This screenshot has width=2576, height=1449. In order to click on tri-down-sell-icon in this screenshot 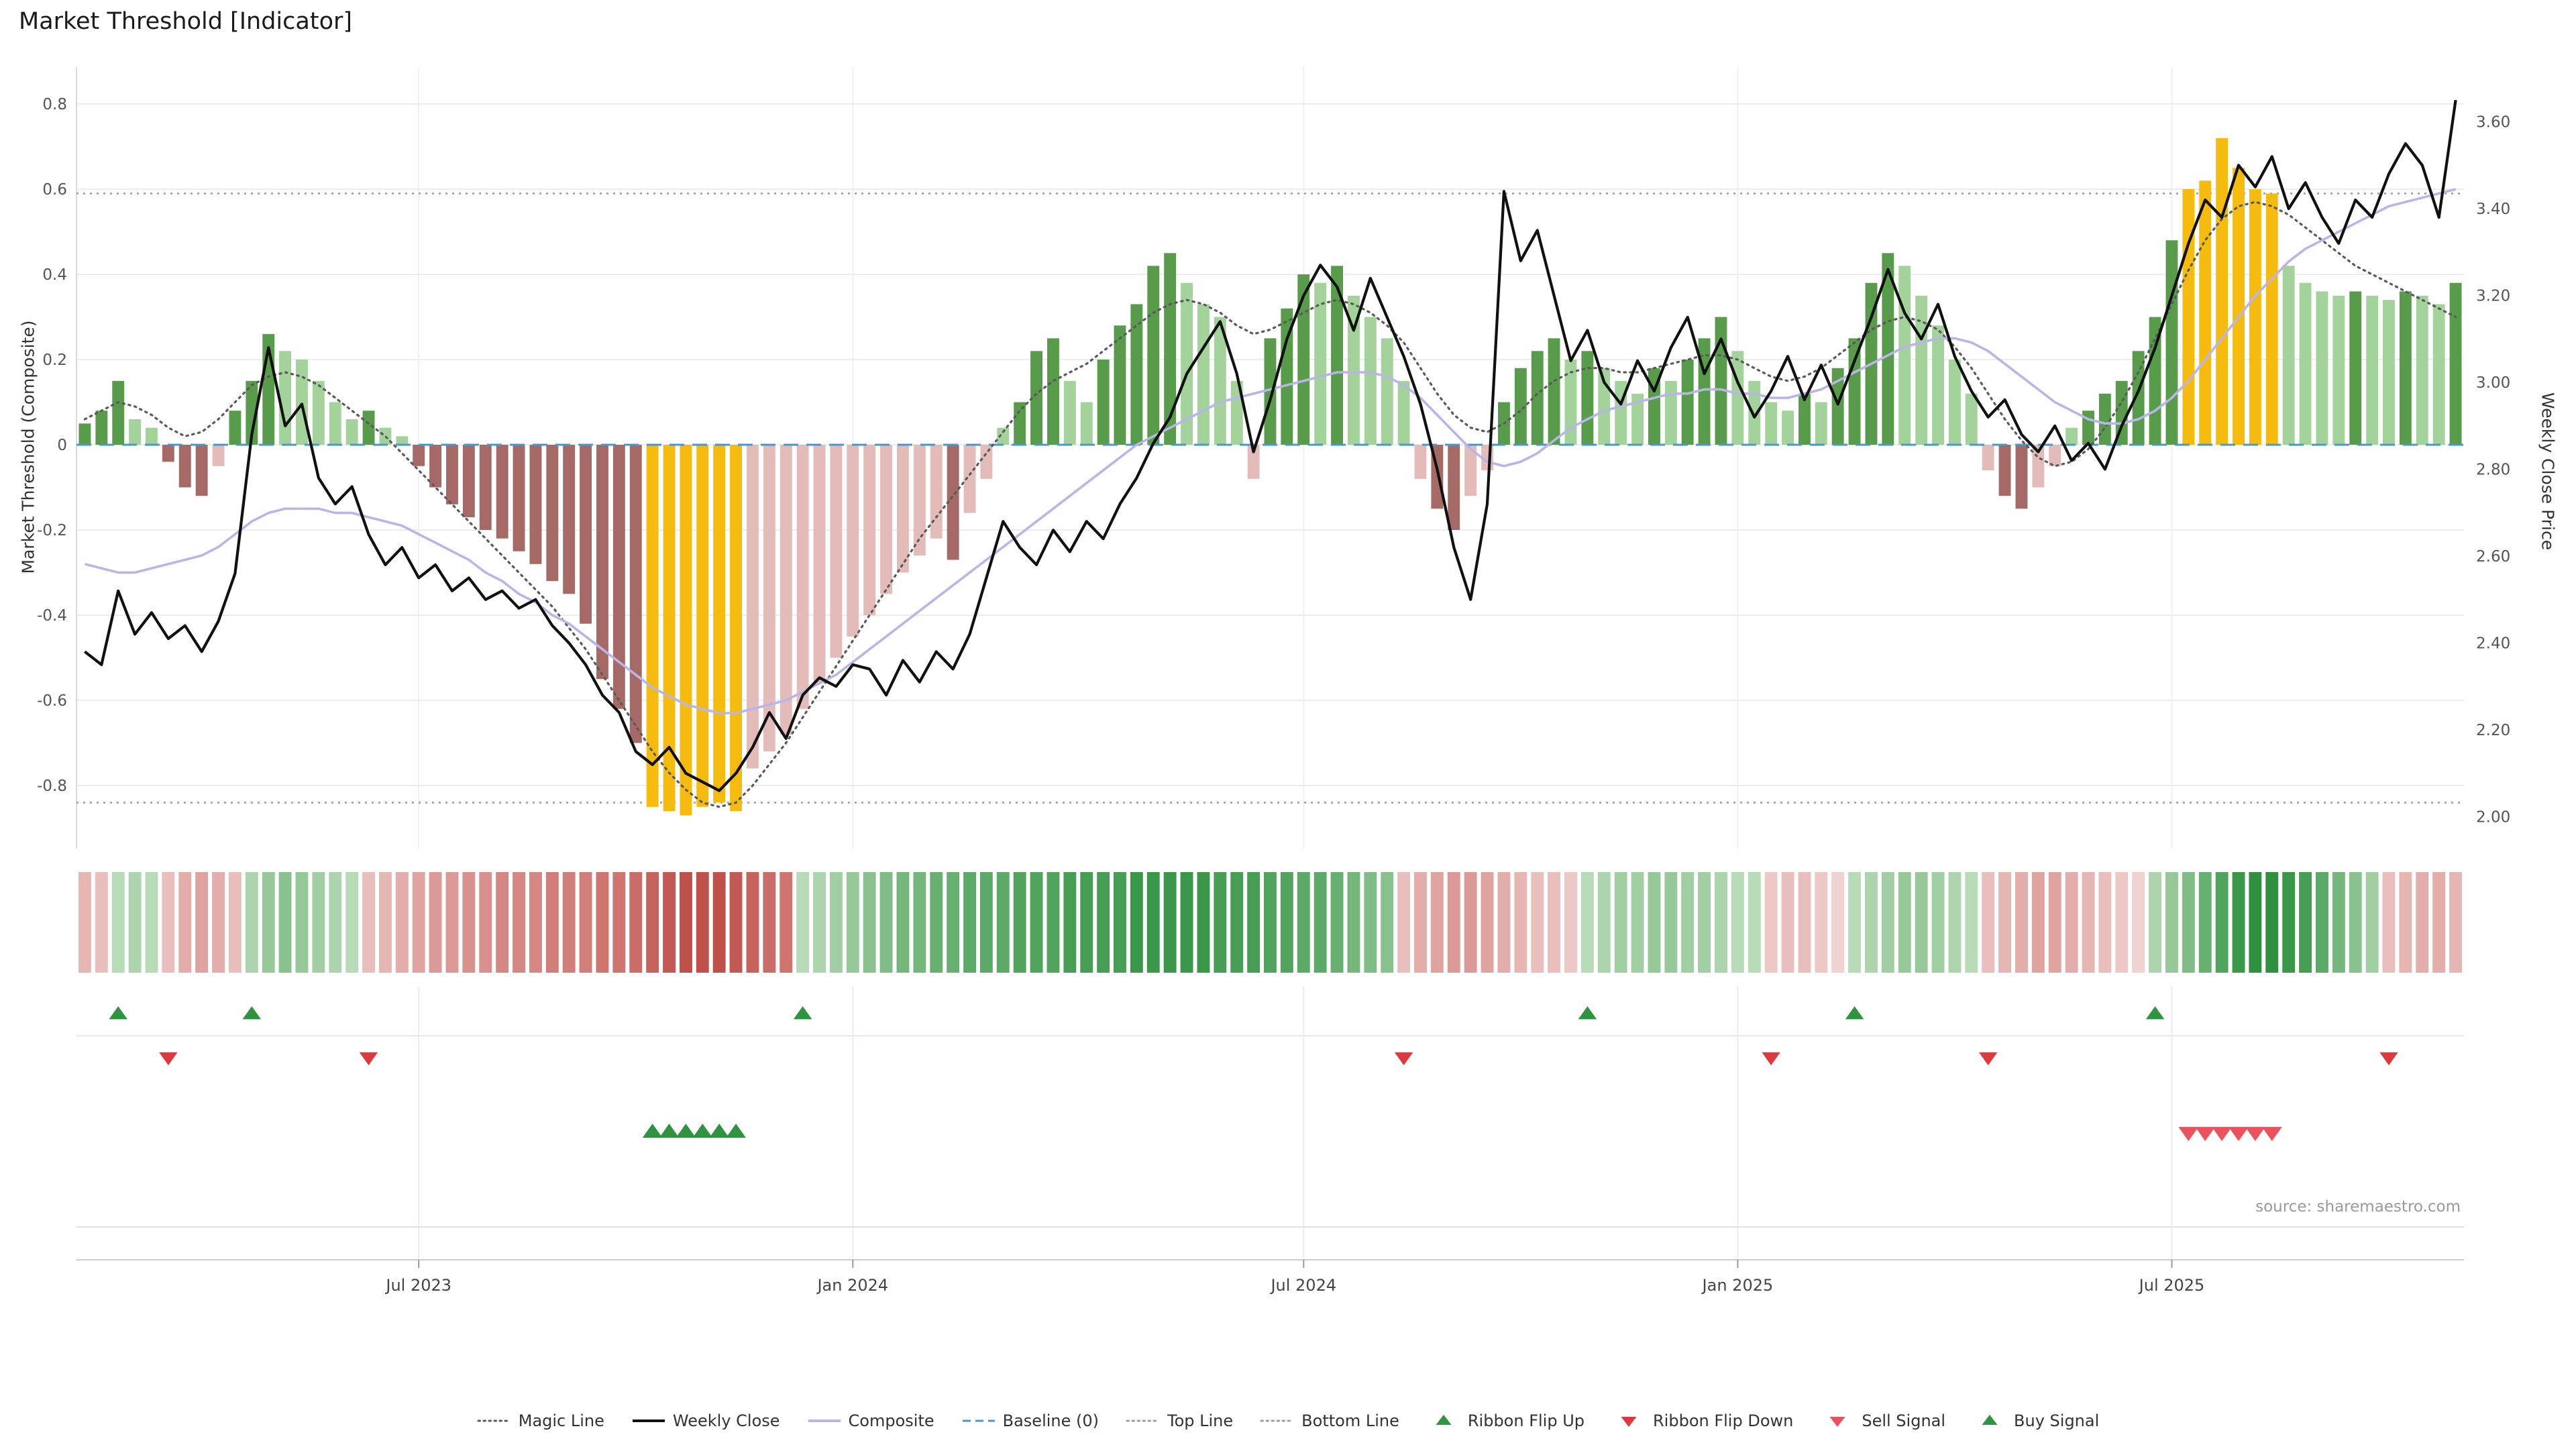, I will do `click(1837, 1422)`.